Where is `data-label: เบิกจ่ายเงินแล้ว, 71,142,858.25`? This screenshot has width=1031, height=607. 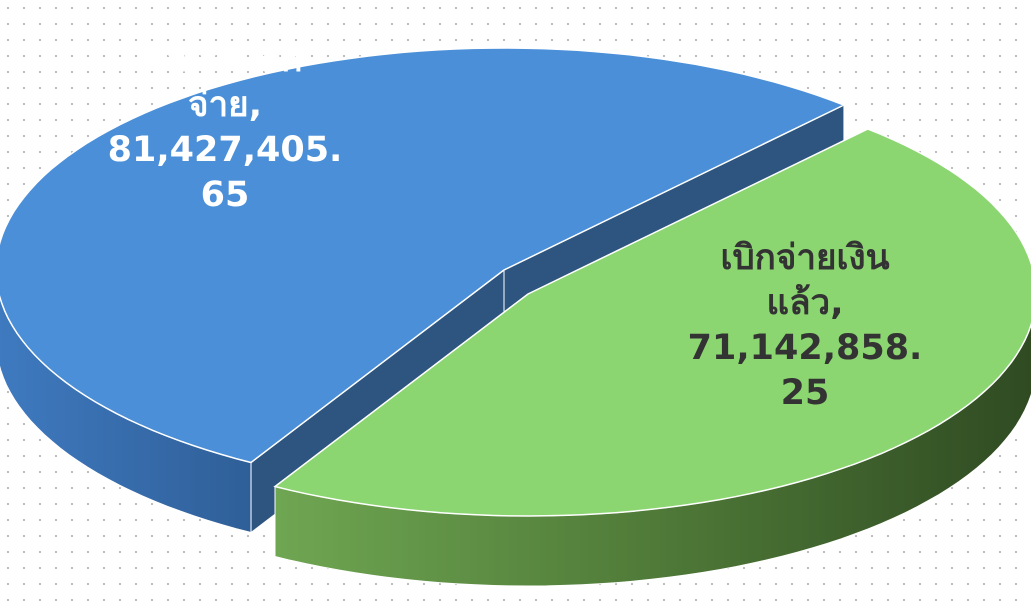
data-label: เบิกจ่ายเงินแล้ว, 71,142,858.25 is located at coordinates (805, 326).